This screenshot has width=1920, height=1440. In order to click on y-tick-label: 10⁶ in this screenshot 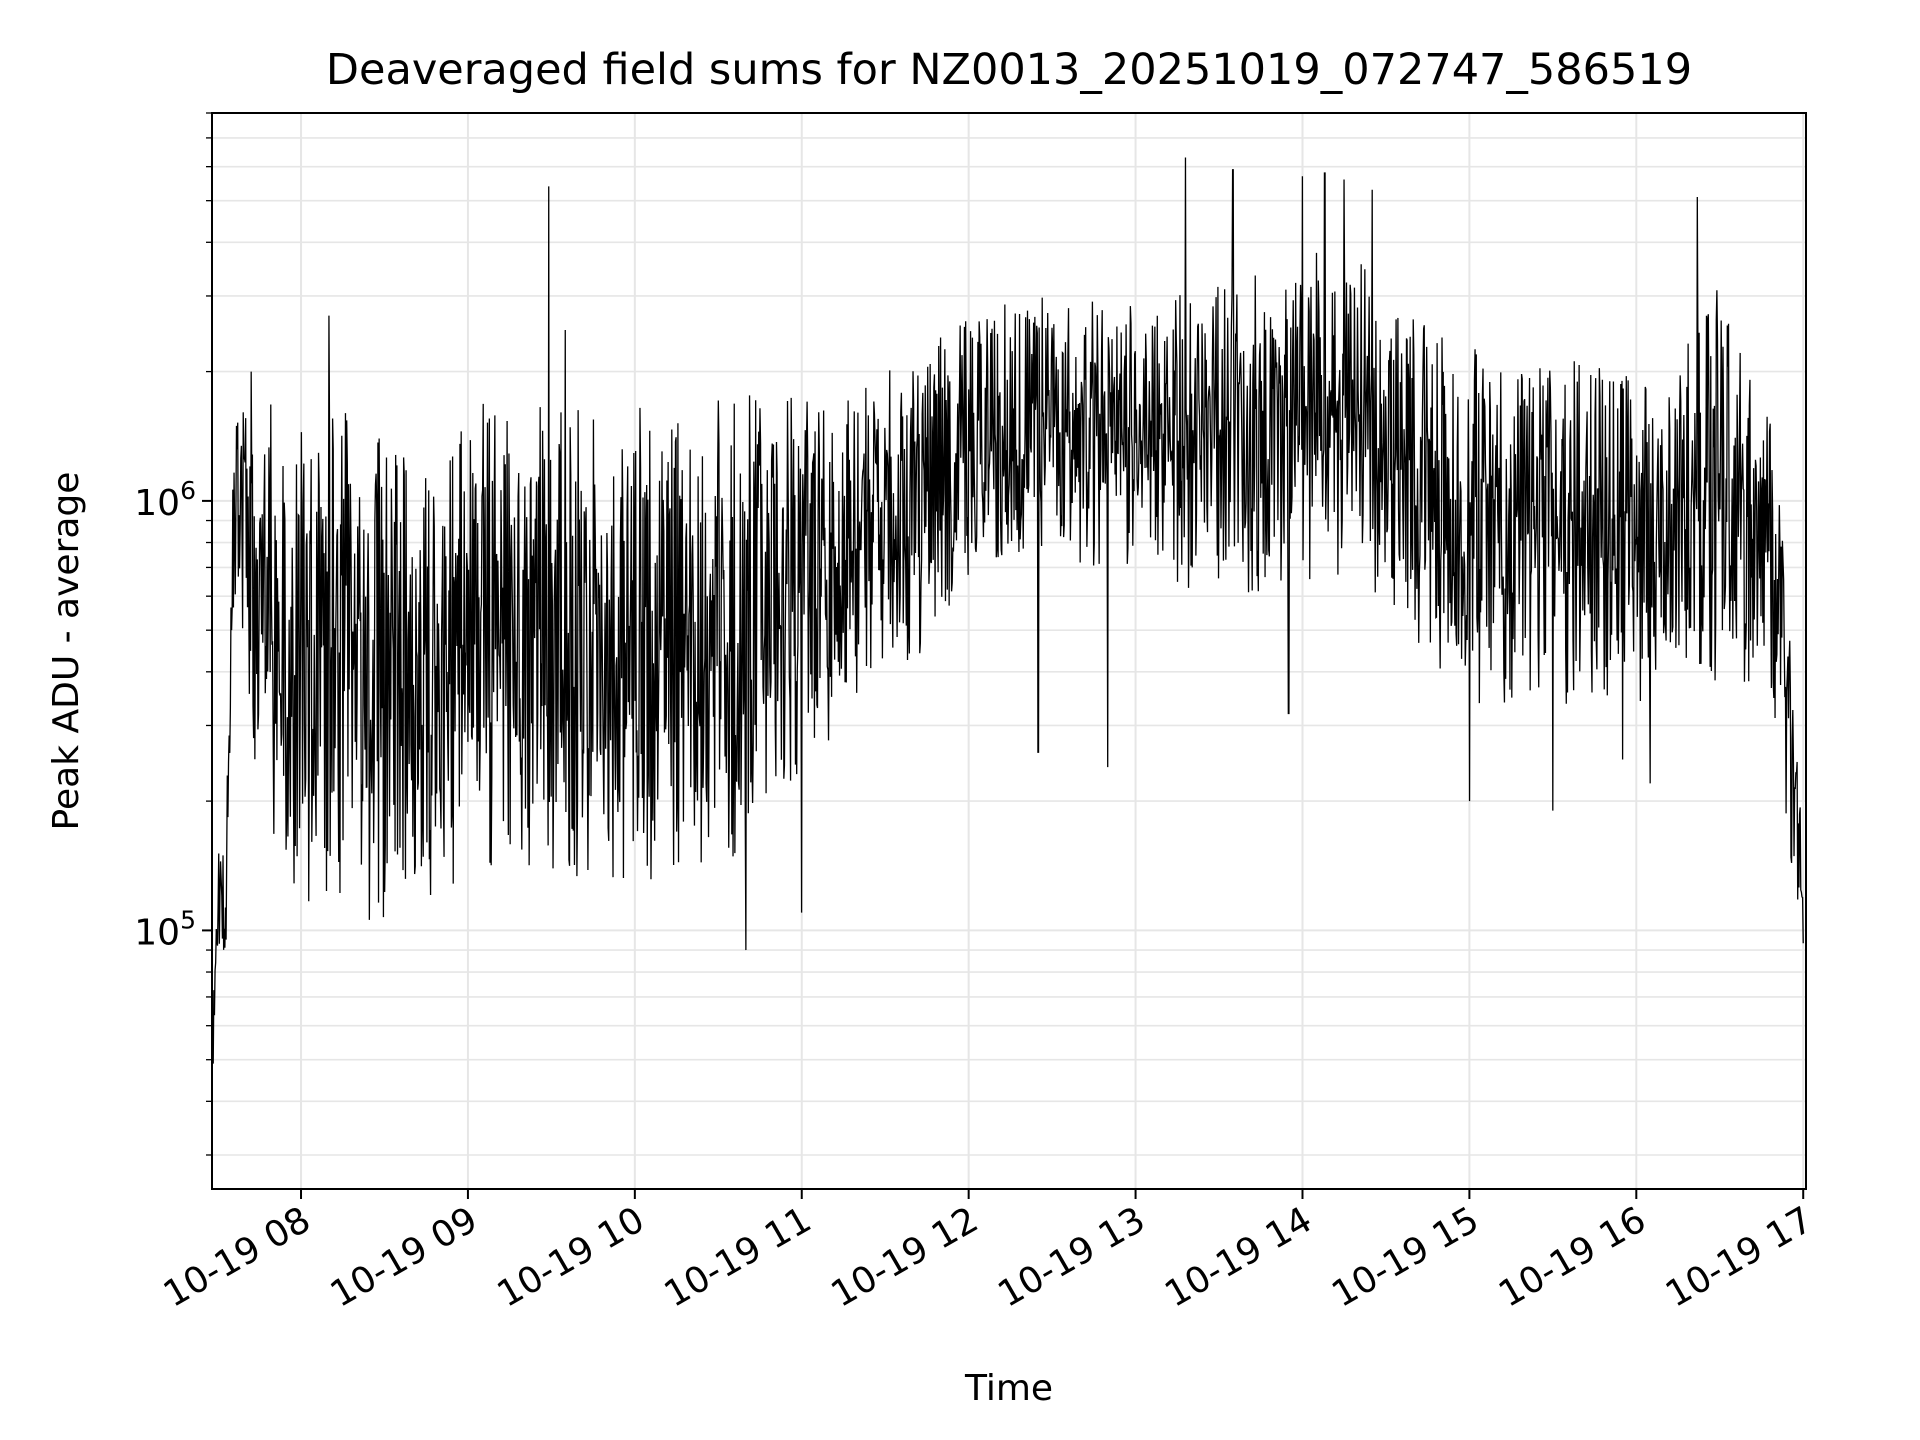, I will do `click(165, 500)`.